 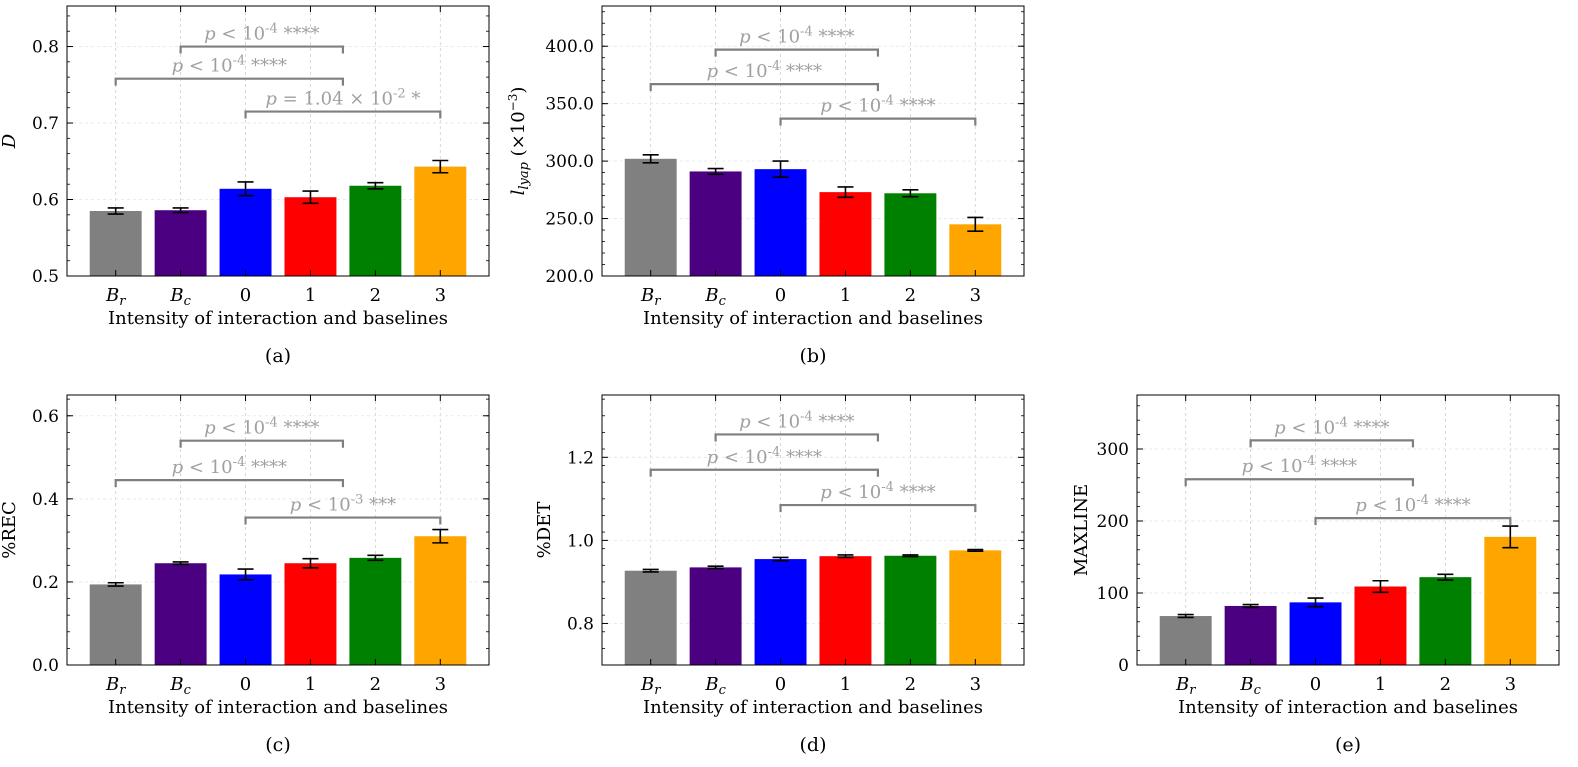 I want to click on ytick-label-e: 100, so click(x=1113, y=594).